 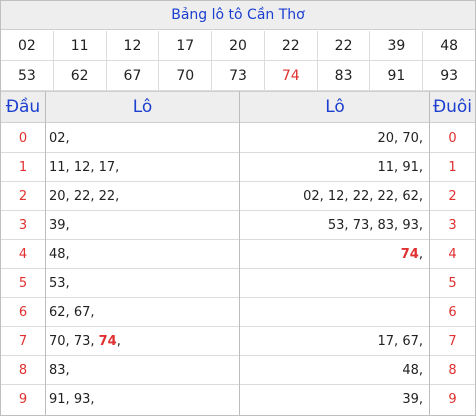 What do you see at coordinates (429, 253) in the screenshot?
I see `divider-duoi` at bounding box center [429, 253].